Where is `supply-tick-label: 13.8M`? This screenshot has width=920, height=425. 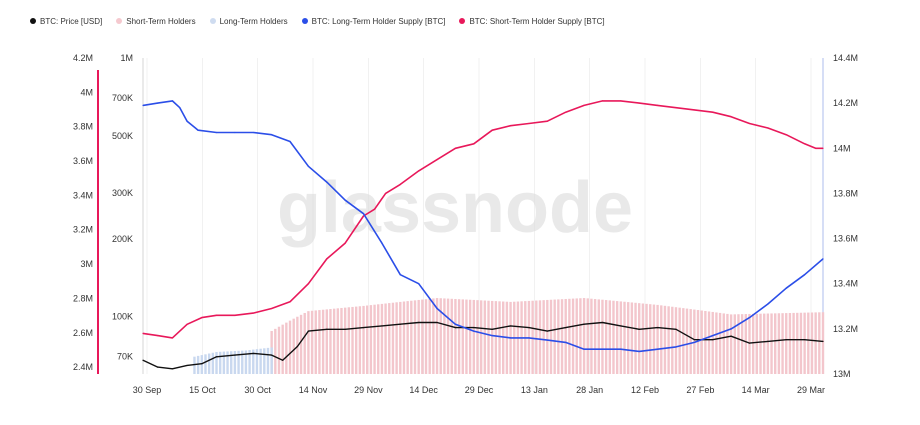 supply-tick-label: 13.8M is located at coordinates (845, 193).